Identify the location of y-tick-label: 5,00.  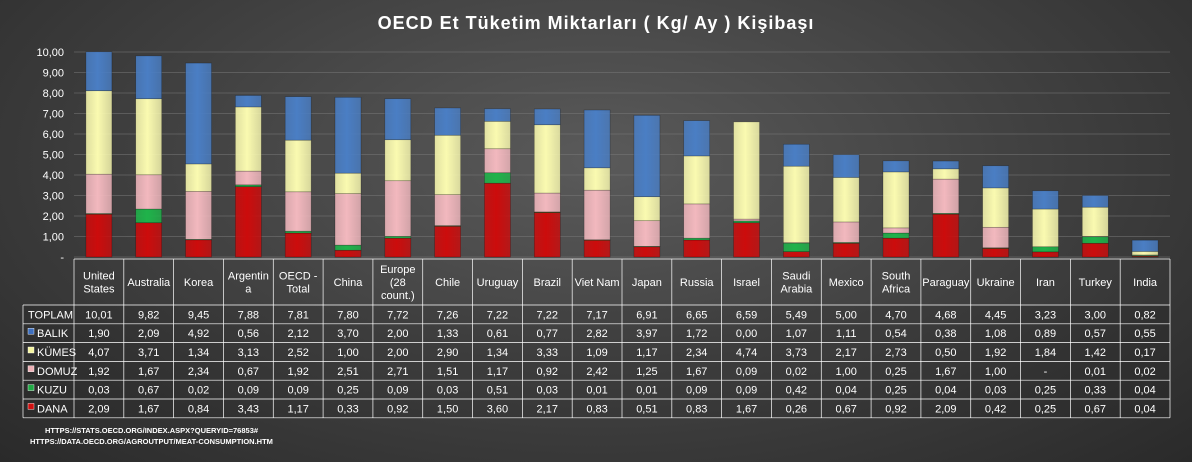
(53, 156).